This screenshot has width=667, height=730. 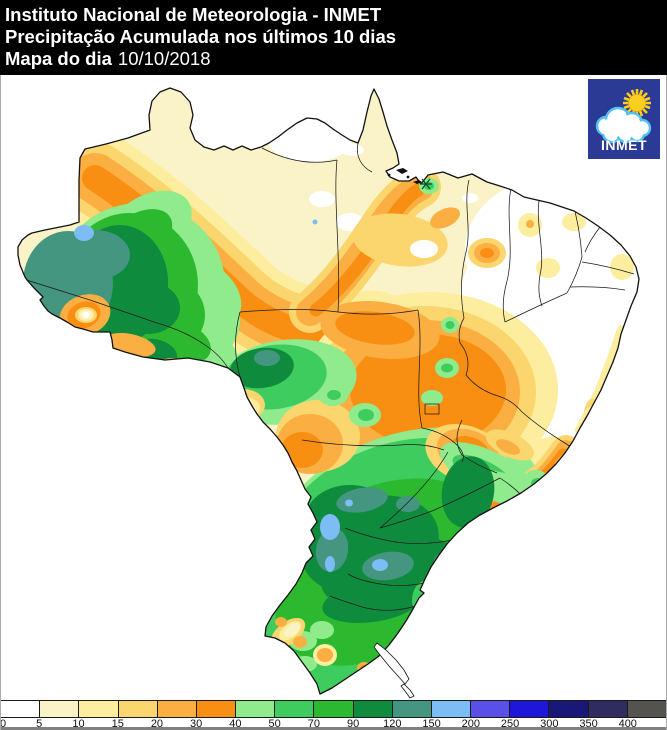 What do you see at coordinates (426, 184) in the screenshot?
I see `station-marker-icon` at bounding box center [426, 184].